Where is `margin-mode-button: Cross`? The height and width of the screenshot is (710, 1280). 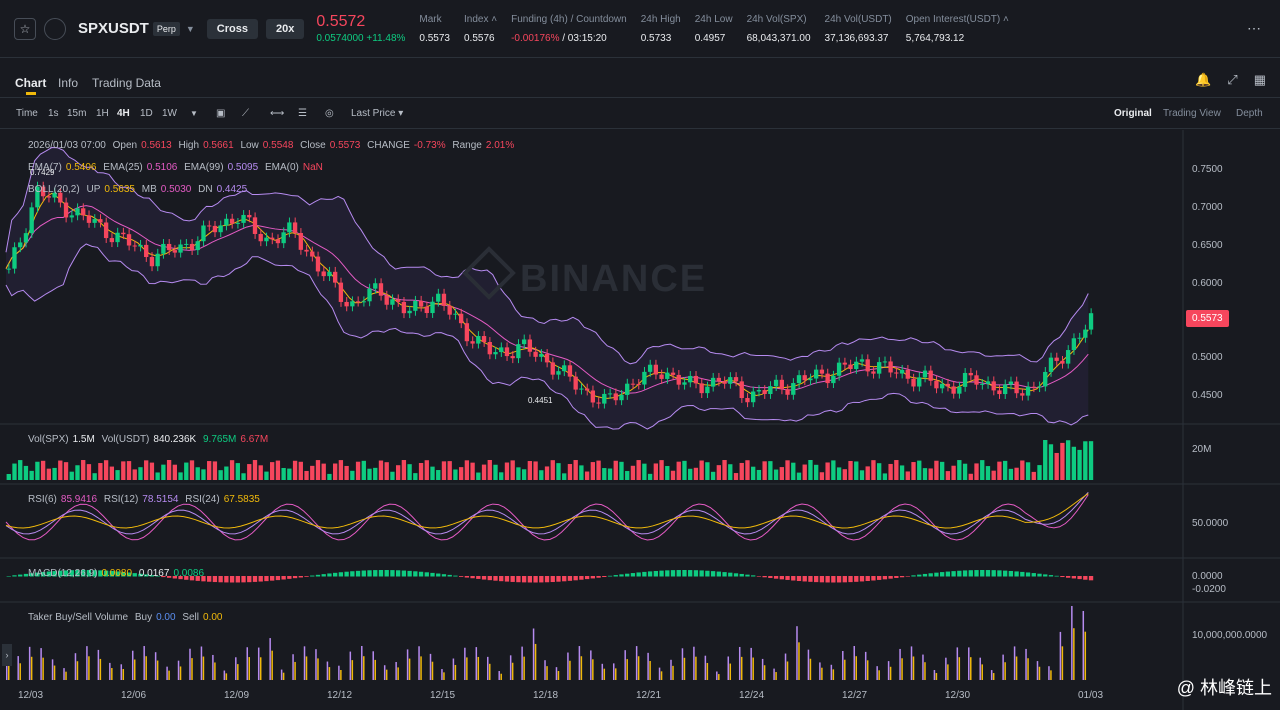 margin-mode-button: Cross is located at coordinates (232, 28).